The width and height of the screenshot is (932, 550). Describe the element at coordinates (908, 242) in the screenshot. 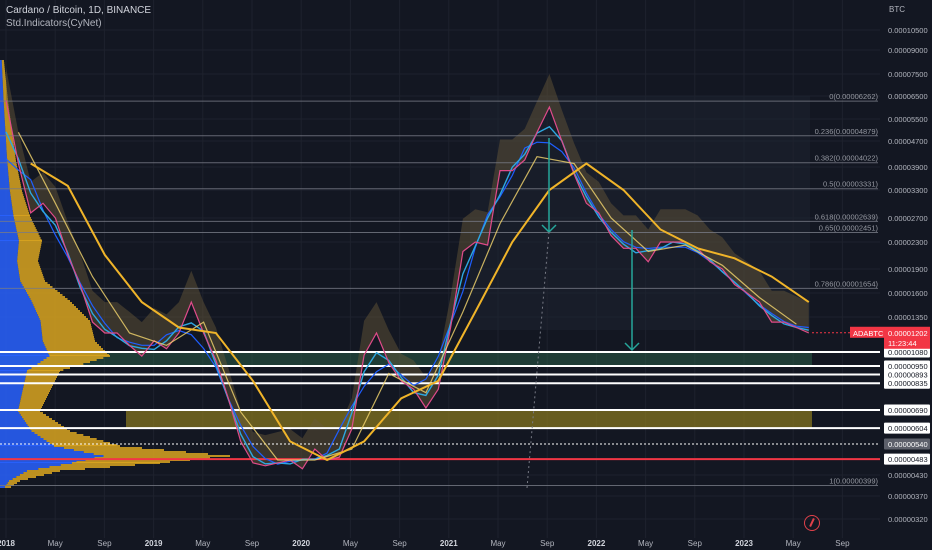

I see `y-tick-label: 0.00002300` at that location.